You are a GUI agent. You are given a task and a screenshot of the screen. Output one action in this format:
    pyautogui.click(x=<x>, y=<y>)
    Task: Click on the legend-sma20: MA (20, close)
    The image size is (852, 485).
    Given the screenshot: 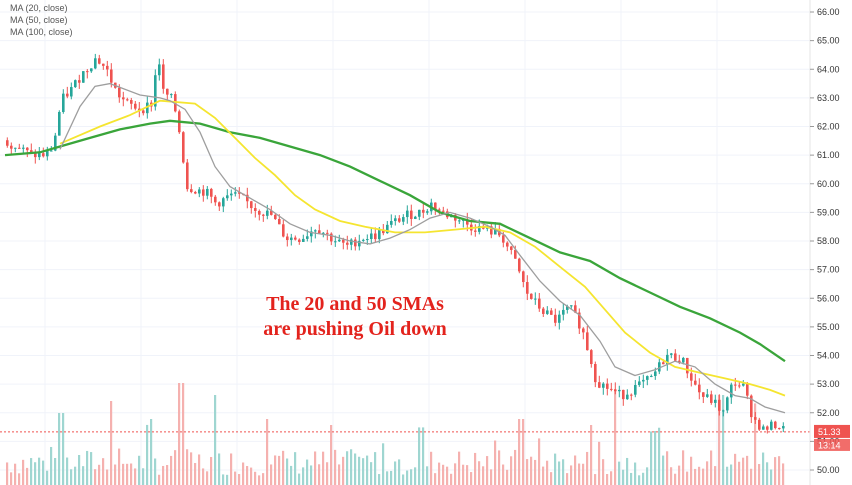 What is the action you would take?
    pyautogui.click(x=39, y=8)
    